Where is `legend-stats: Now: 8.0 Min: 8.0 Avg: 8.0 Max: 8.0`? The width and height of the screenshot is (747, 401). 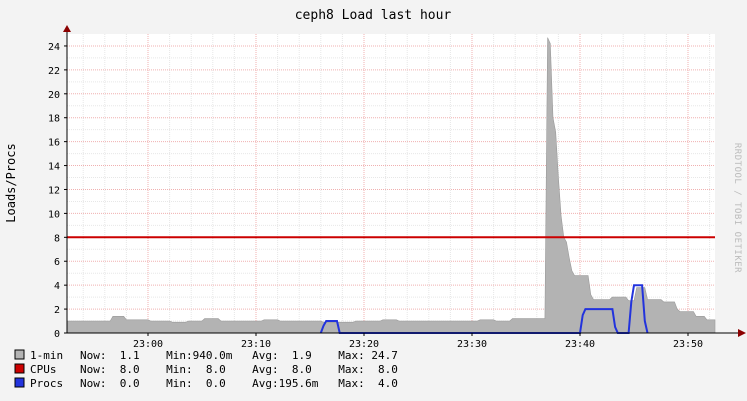
legend-stats: Now: 8.0 Min: 8.0 Avg: 8.0 Max: 8.0 is located at coordinates (239, 369).